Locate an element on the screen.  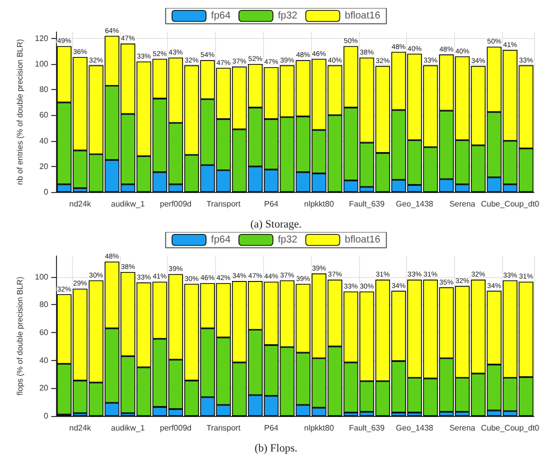
y-axis-title: nb of entries (% of double precision BLR) is located at coordinates (20, 111).